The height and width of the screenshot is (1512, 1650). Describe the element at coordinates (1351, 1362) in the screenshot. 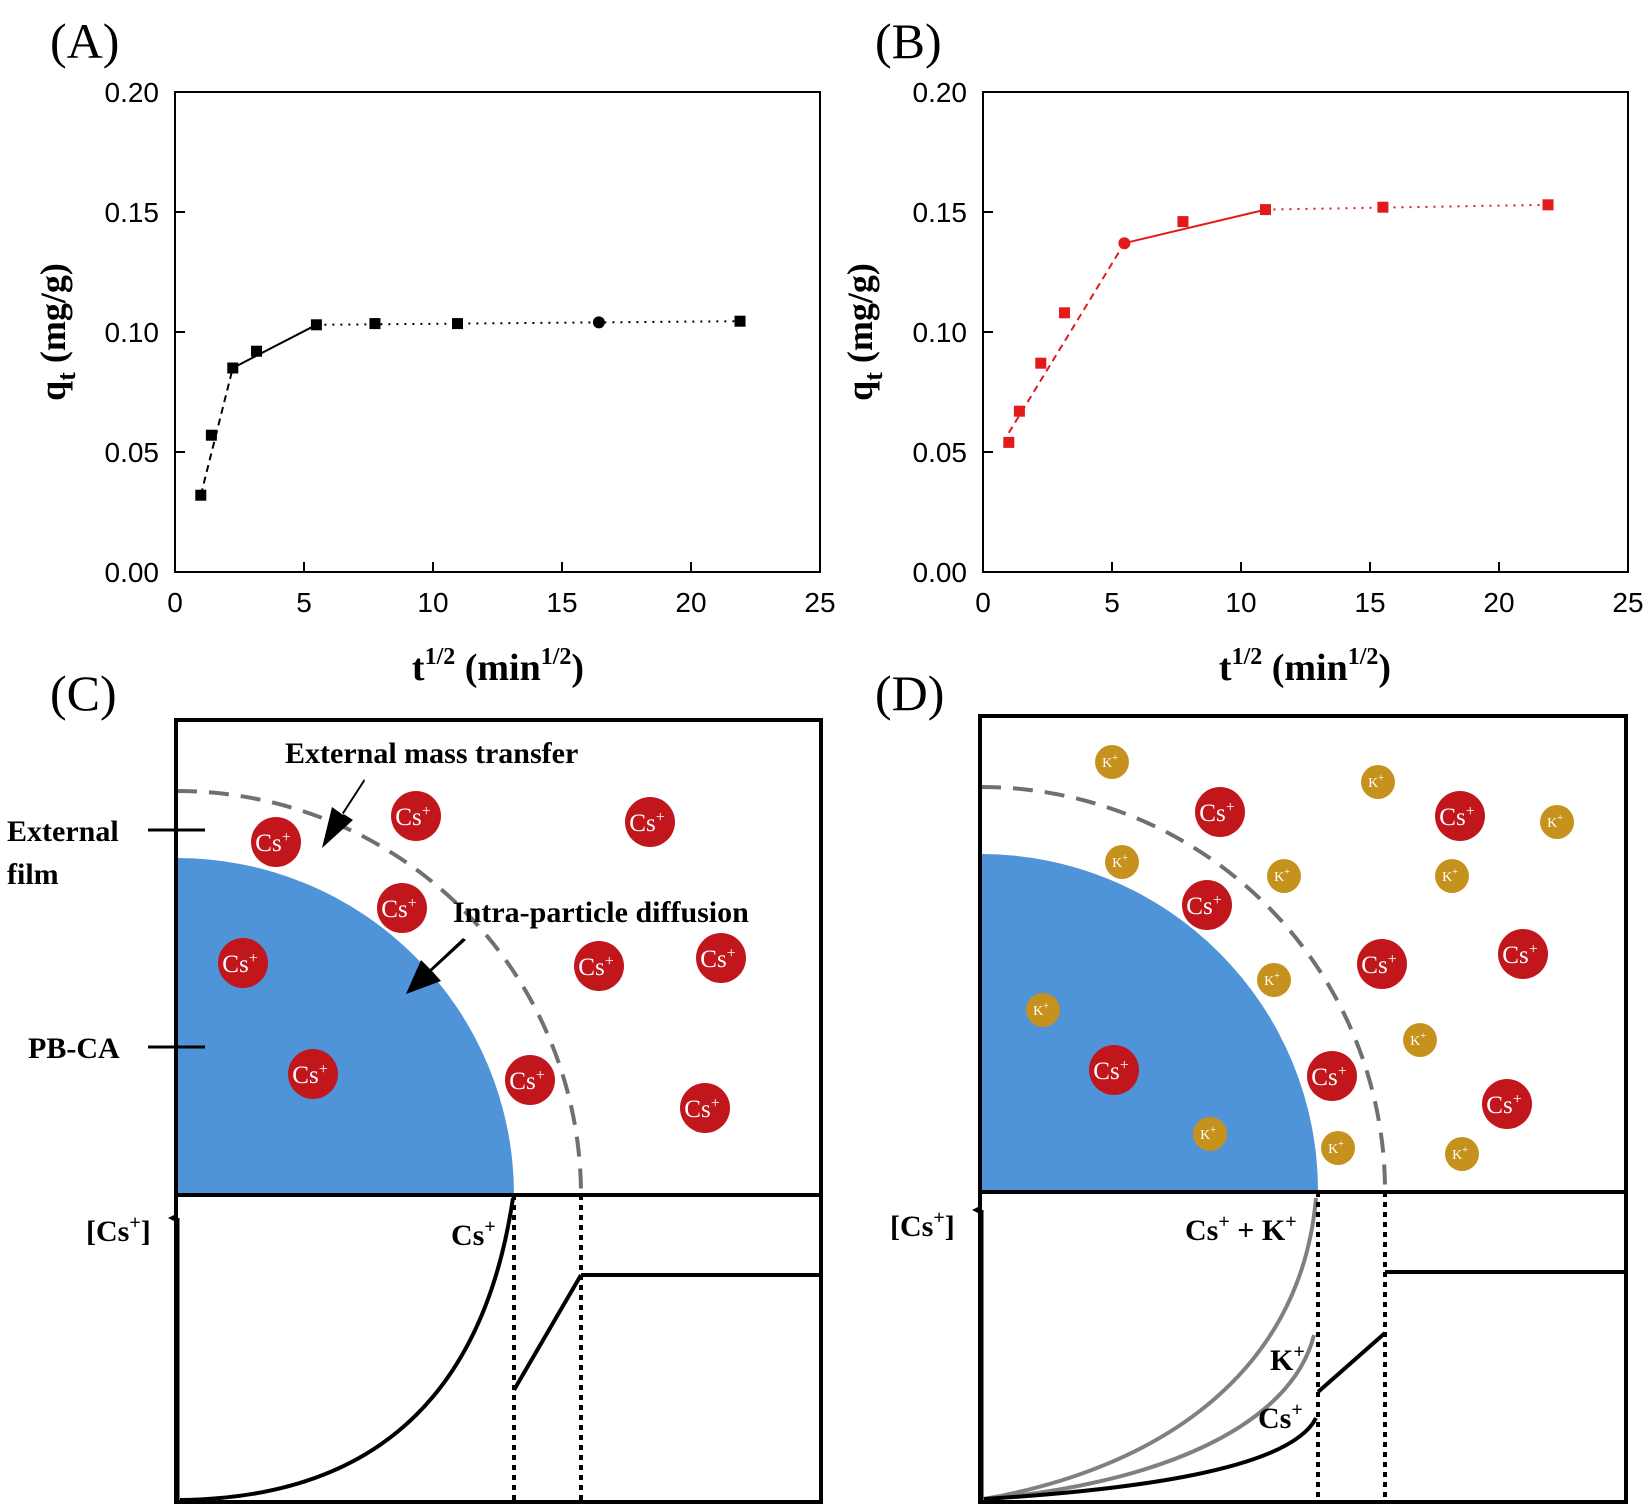

I see `diagram-d-cs-film-gradient` at that location.